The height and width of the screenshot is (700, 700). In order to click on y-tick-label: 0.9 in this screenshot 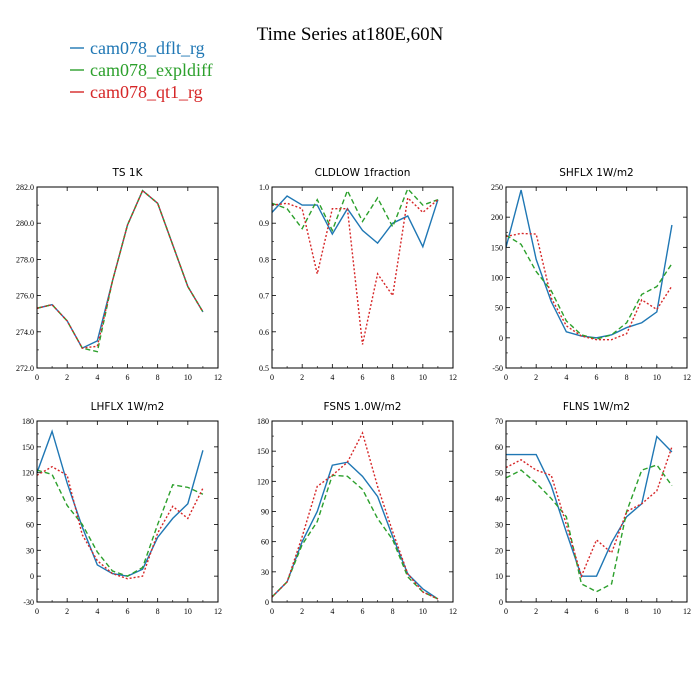, I will do `click(264, 223)`.